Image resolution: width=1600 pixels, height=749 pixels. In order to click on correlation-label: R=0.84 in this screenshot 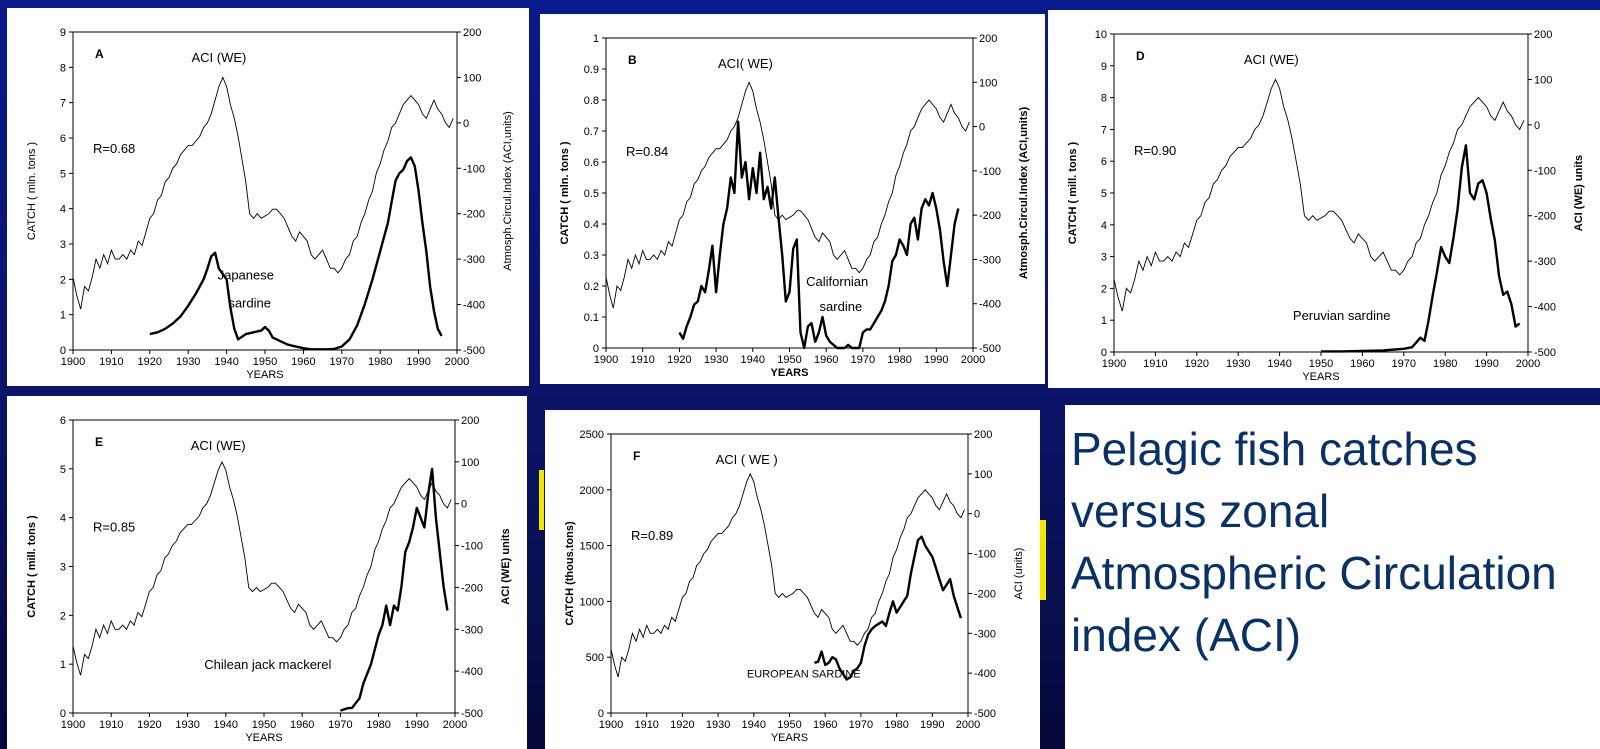, I will do `click(647, 151)`.